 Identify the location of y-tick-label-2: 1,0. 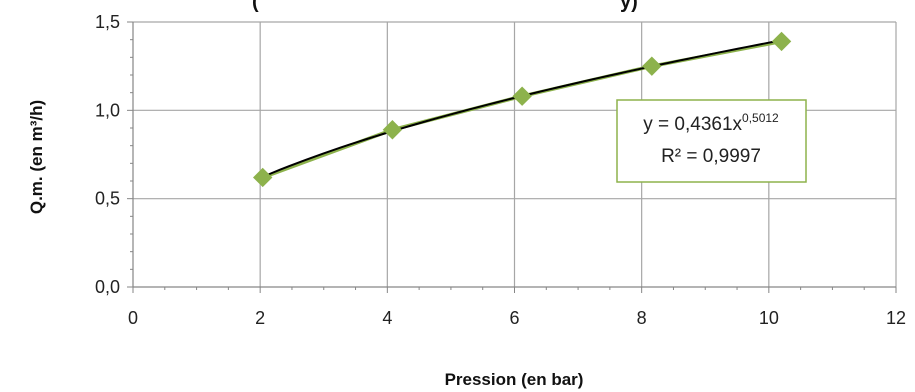
(107, 110).